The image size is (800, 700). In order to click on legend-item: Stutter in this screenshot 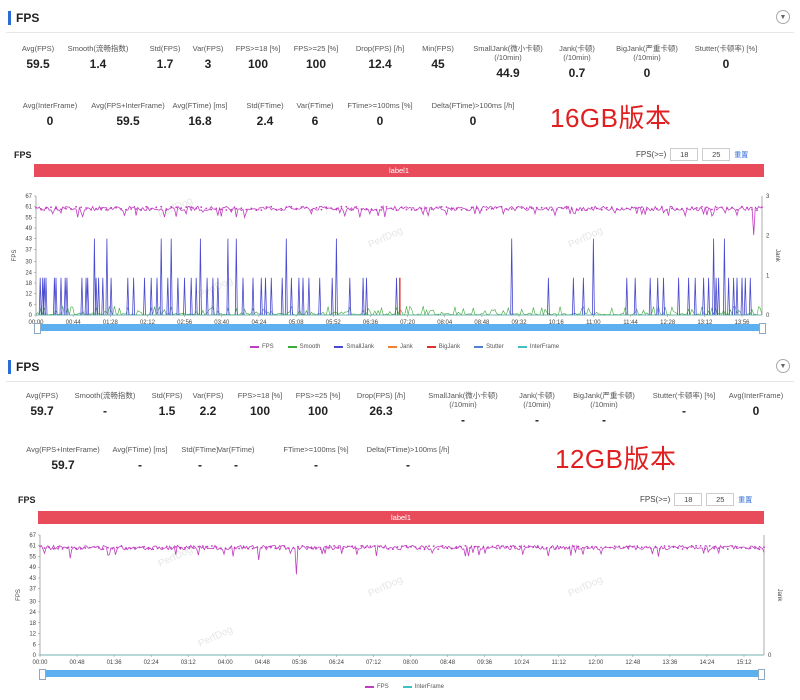, I will do `click(489, 347)`.